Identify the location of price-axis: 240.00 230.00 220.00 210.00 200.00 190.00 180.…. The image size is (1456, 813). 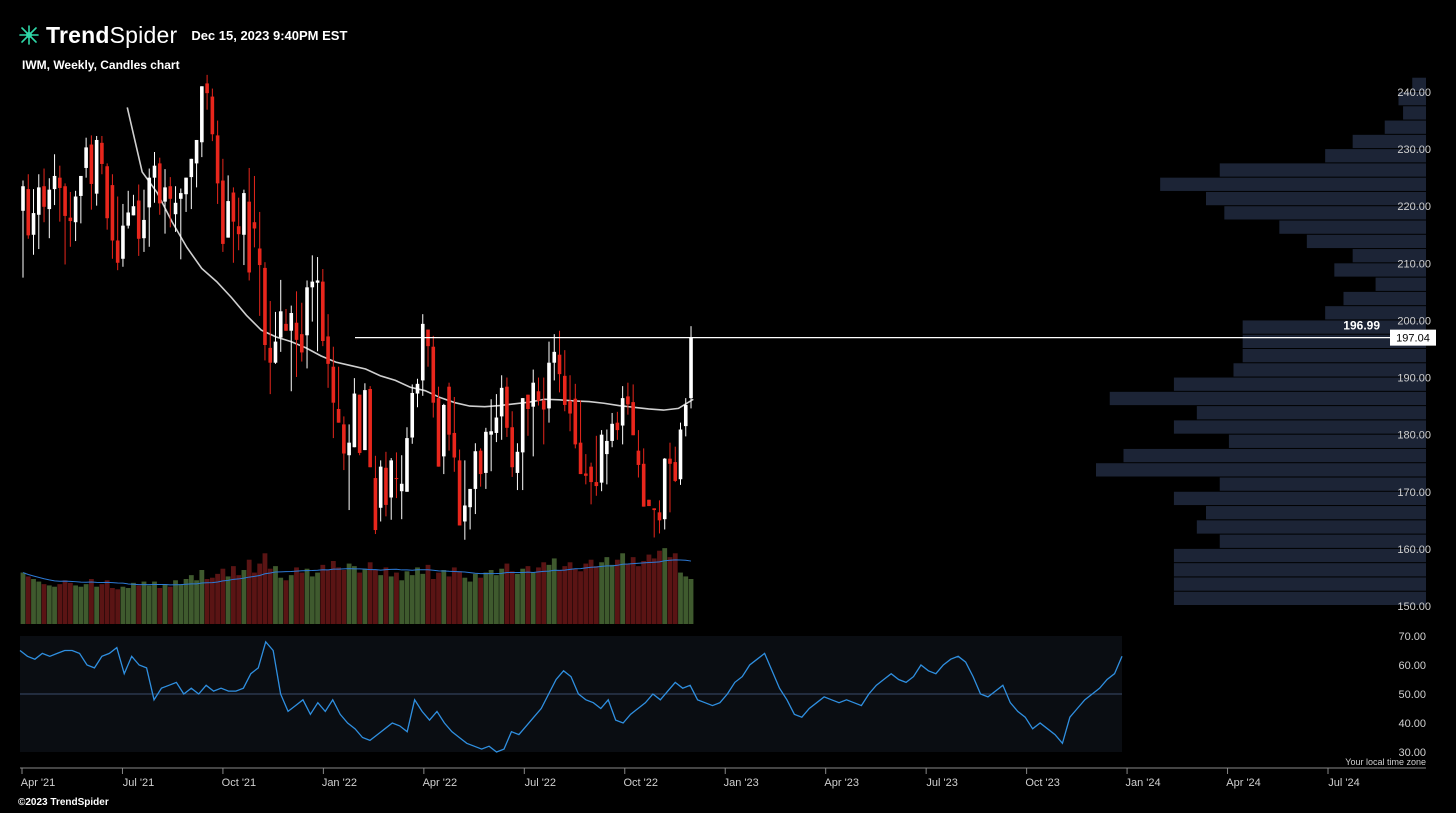
(1414, 350).